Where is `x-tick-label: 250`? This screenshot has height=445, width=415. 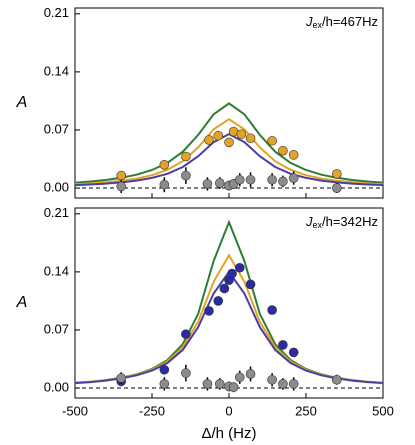
x-tick-label: 250 is located at coordinates (306, 410).